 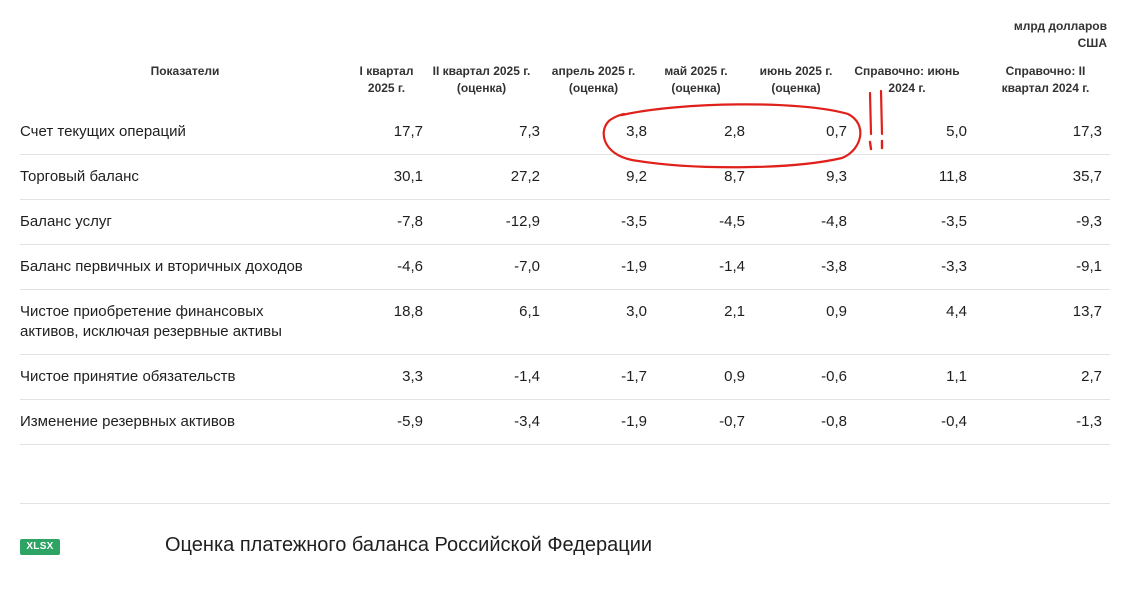 I want to click on section-divider, so click(x=565, y=503).